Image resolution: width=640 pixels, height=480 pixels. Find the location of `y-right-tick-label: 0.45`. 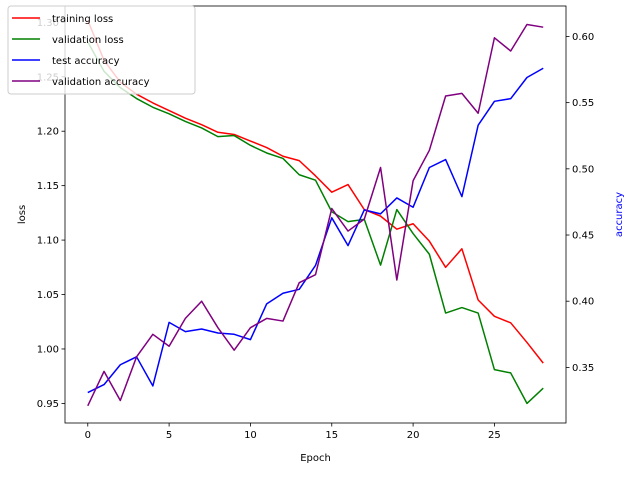

y-right-tick-label: 0.45 is located at coordinates (583, 236).